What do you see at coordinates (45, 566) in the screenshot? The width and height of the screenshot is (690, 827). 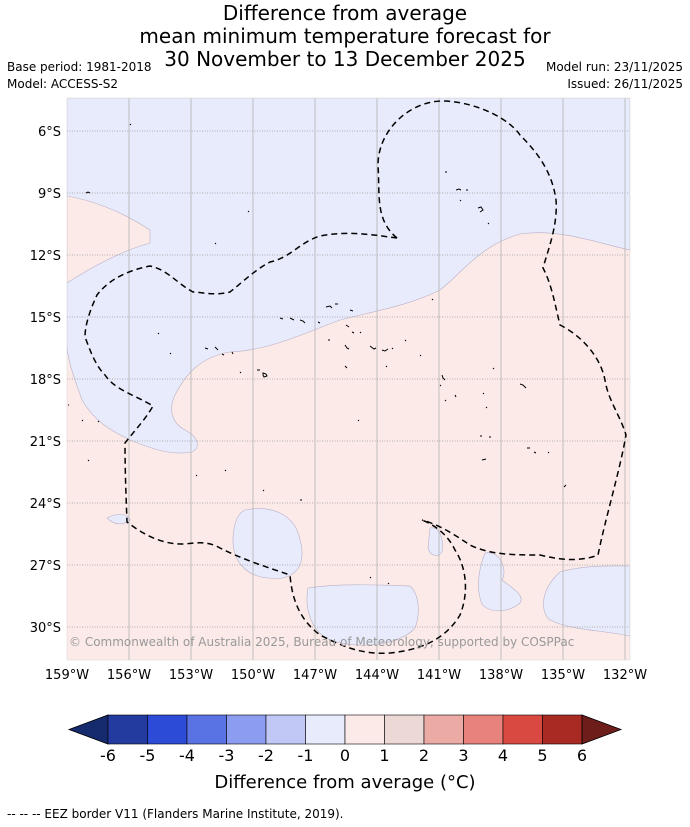 I see `lat-label: 27°S` at bounding box center [45, 566].